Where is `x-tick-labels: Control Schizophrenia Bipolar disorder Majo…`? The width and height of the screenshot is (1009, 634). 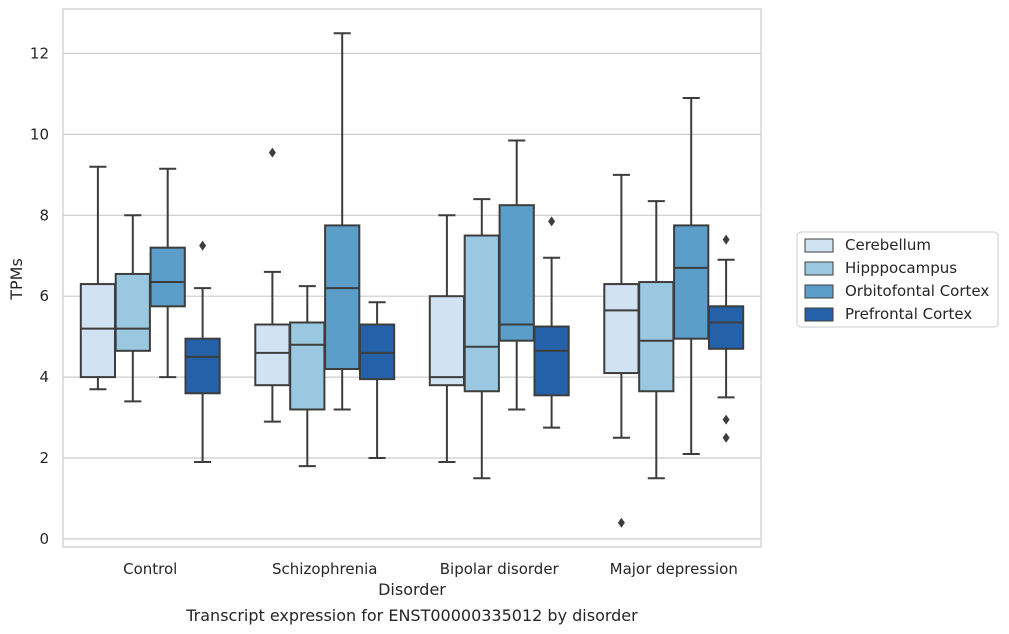
x-tick-labels: Control Schizophrenia Bipolar disorder Majo… is located at coordinates (430, 569).